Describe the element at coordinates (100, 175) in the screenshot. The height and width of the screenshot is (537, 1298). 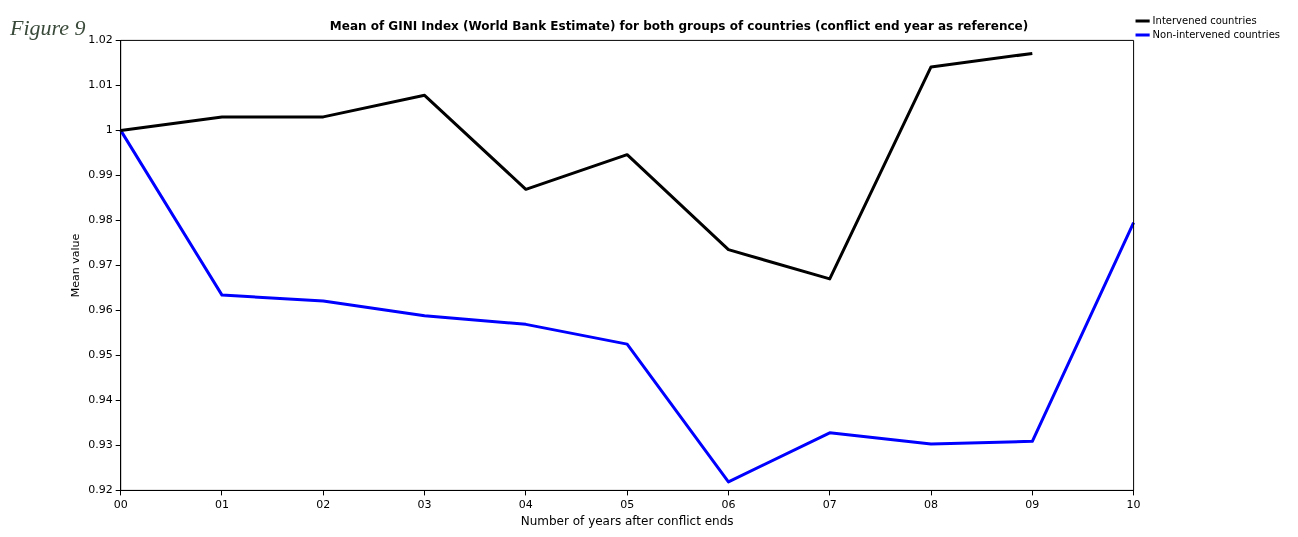
I see `y-tick-label: 0.99` at that location.